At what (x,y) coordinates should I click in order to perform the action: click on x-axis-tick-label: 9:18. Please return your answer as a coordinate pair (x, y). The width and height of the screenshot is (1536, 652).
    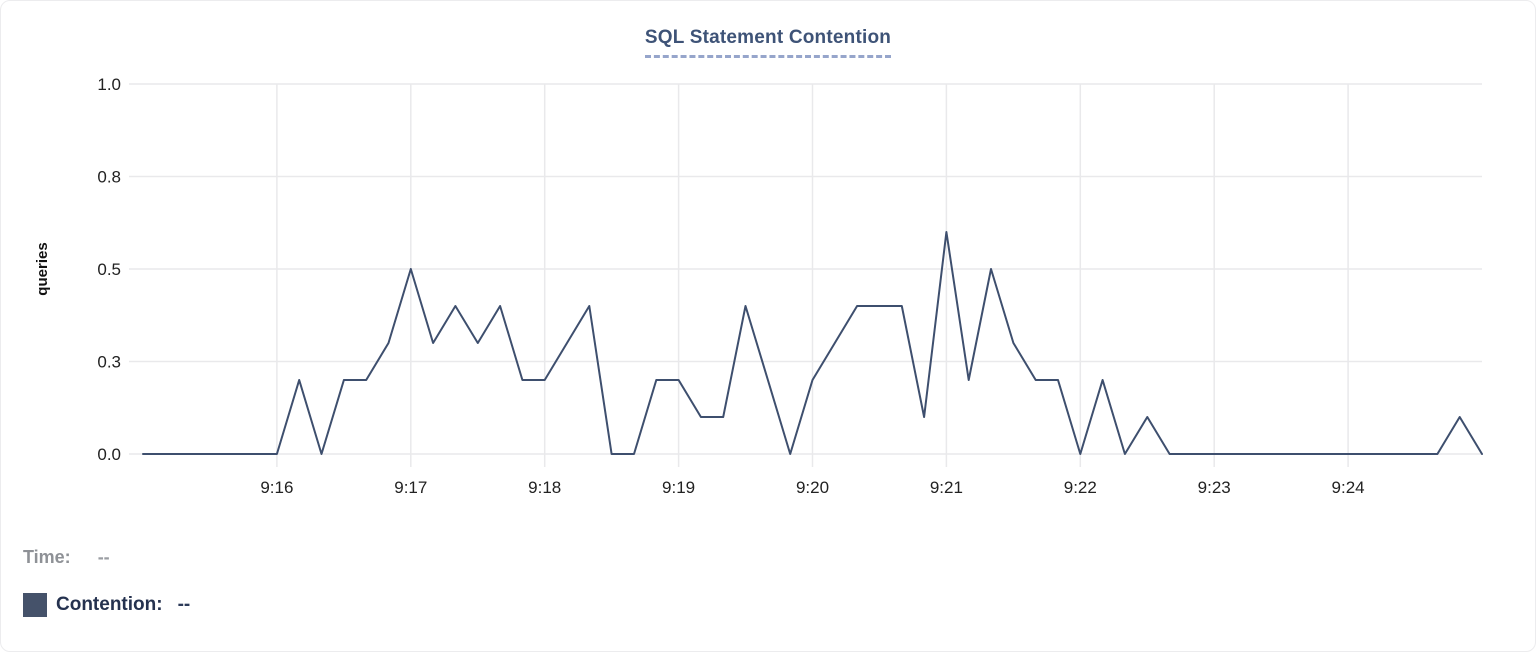
    Looking at the image, I should click on (544, 487).